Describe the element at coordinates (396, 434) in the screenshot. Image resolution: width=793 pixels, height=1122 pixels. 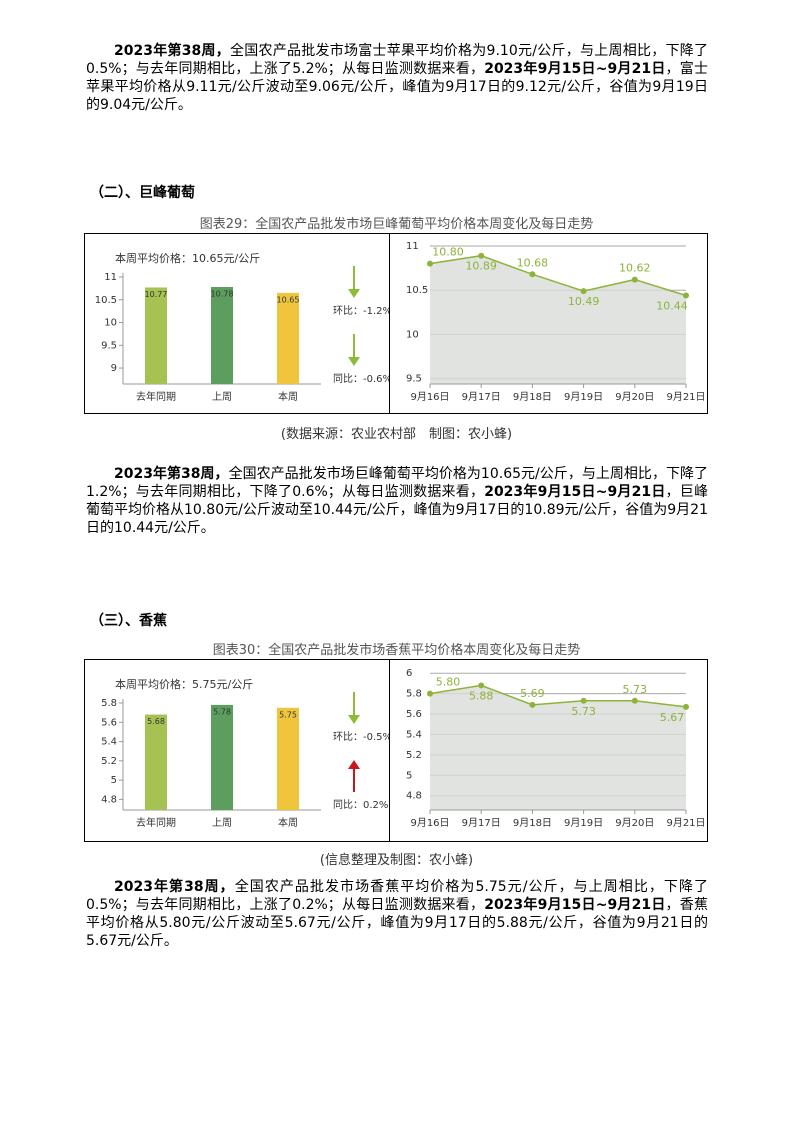
I see `figure-source: (数据来源：农业农村部 制图：农小蜂)` at that location.